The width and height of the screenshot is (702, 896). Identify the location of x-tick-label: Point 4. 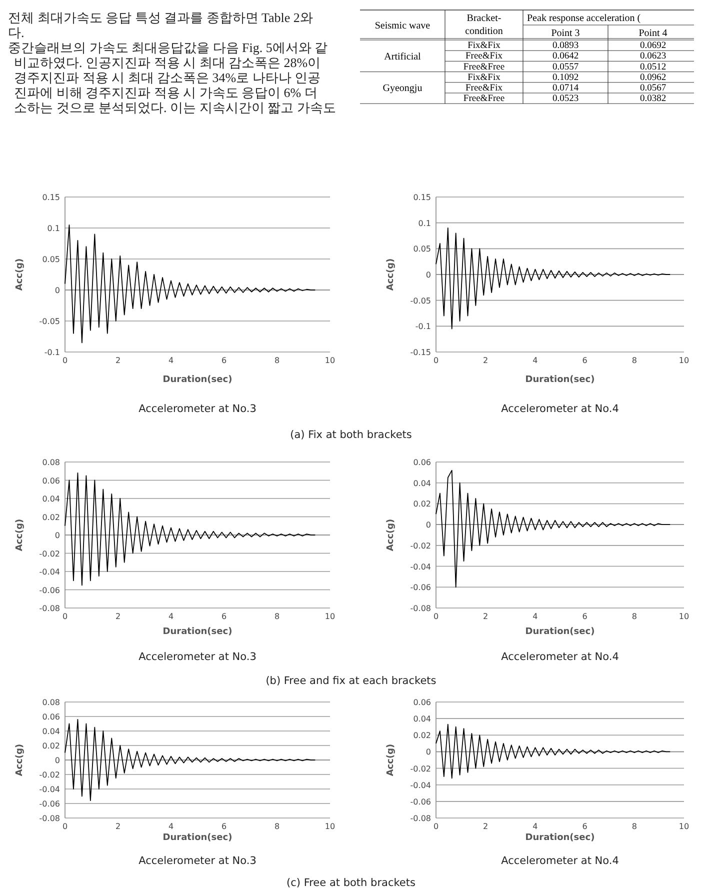
(653, 33).